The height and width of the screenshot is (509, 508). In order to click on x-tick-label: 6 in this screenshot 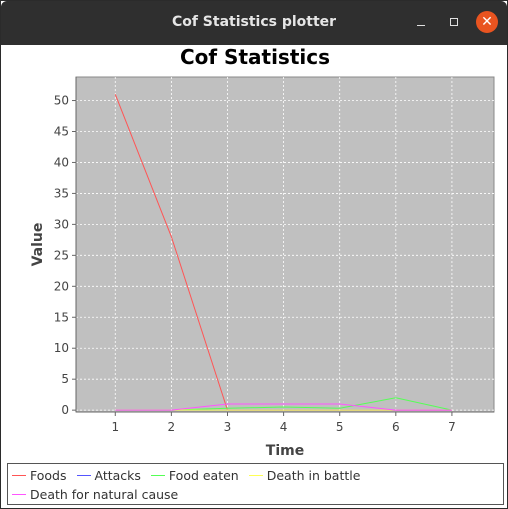, I will do `click(396, 427)`.